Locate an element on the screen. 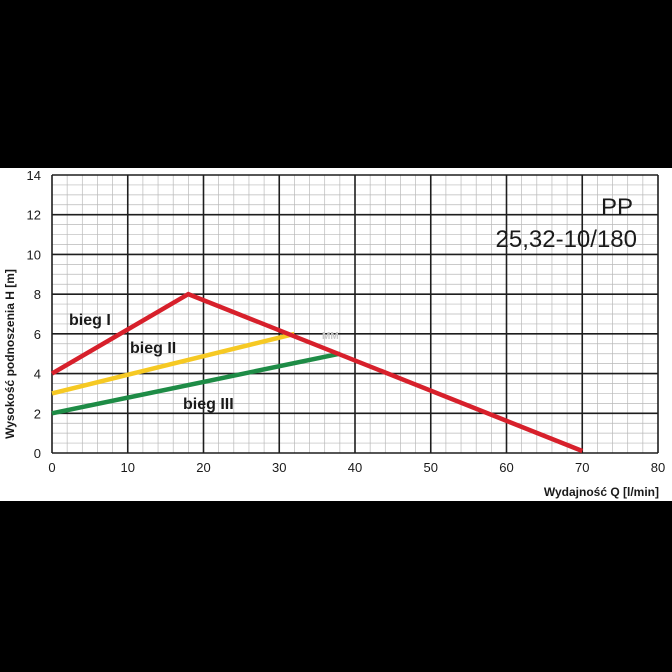 This screenshot has width=672, height=672. y-tick-label: 12 is located at coordinates (34, 215).